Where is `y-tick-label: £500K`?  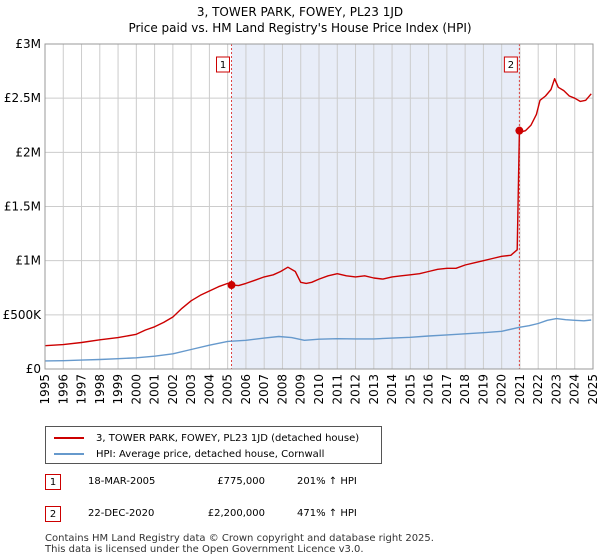 y-tick-label: £500K is located at coordinates (23, 315).